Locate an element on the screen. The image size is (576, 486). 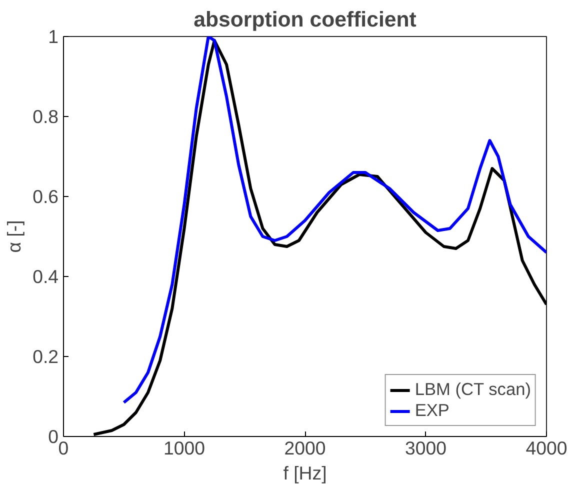
x-tick-label: 2000 is located at coordinates (305, 448).